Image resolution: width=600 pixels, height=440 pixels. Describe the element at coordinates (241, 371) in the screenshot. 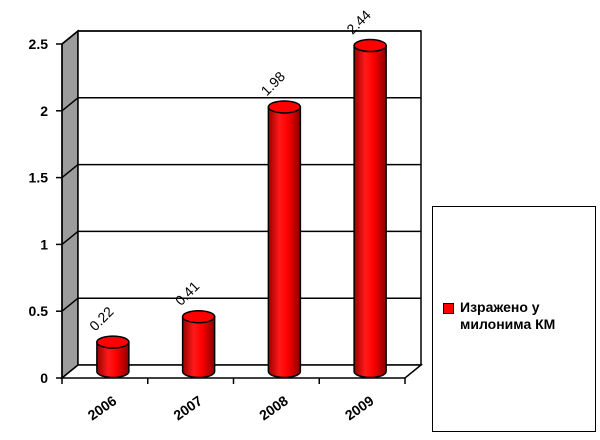

I see `floor` at that location.